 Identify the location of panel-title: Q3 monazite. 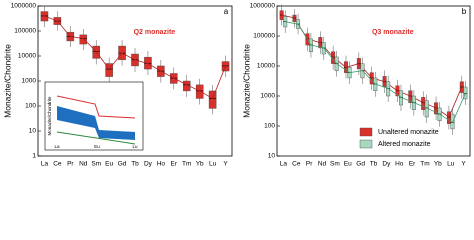
(393, 32).